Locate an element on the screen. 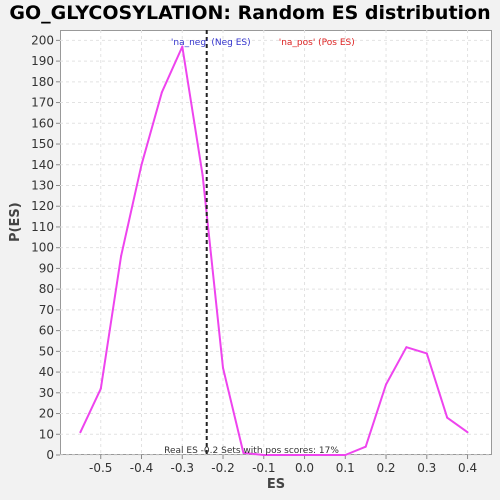 This screenshot has height=500, width=500. y-tick-label: 90 is located at coordinates (46, 268).